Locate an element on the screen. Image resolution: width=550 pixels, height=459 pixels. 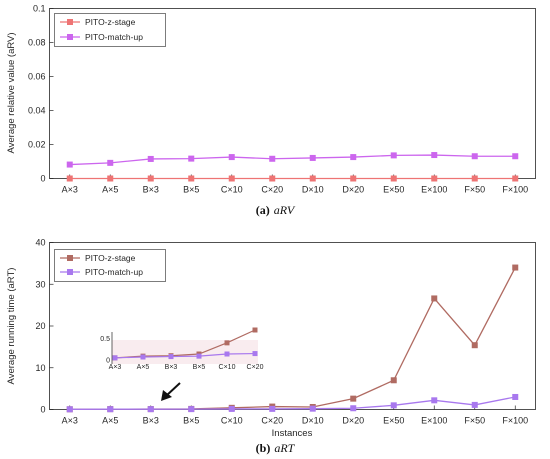
y-tick-label: 40 is located at coordinates (40, 243).